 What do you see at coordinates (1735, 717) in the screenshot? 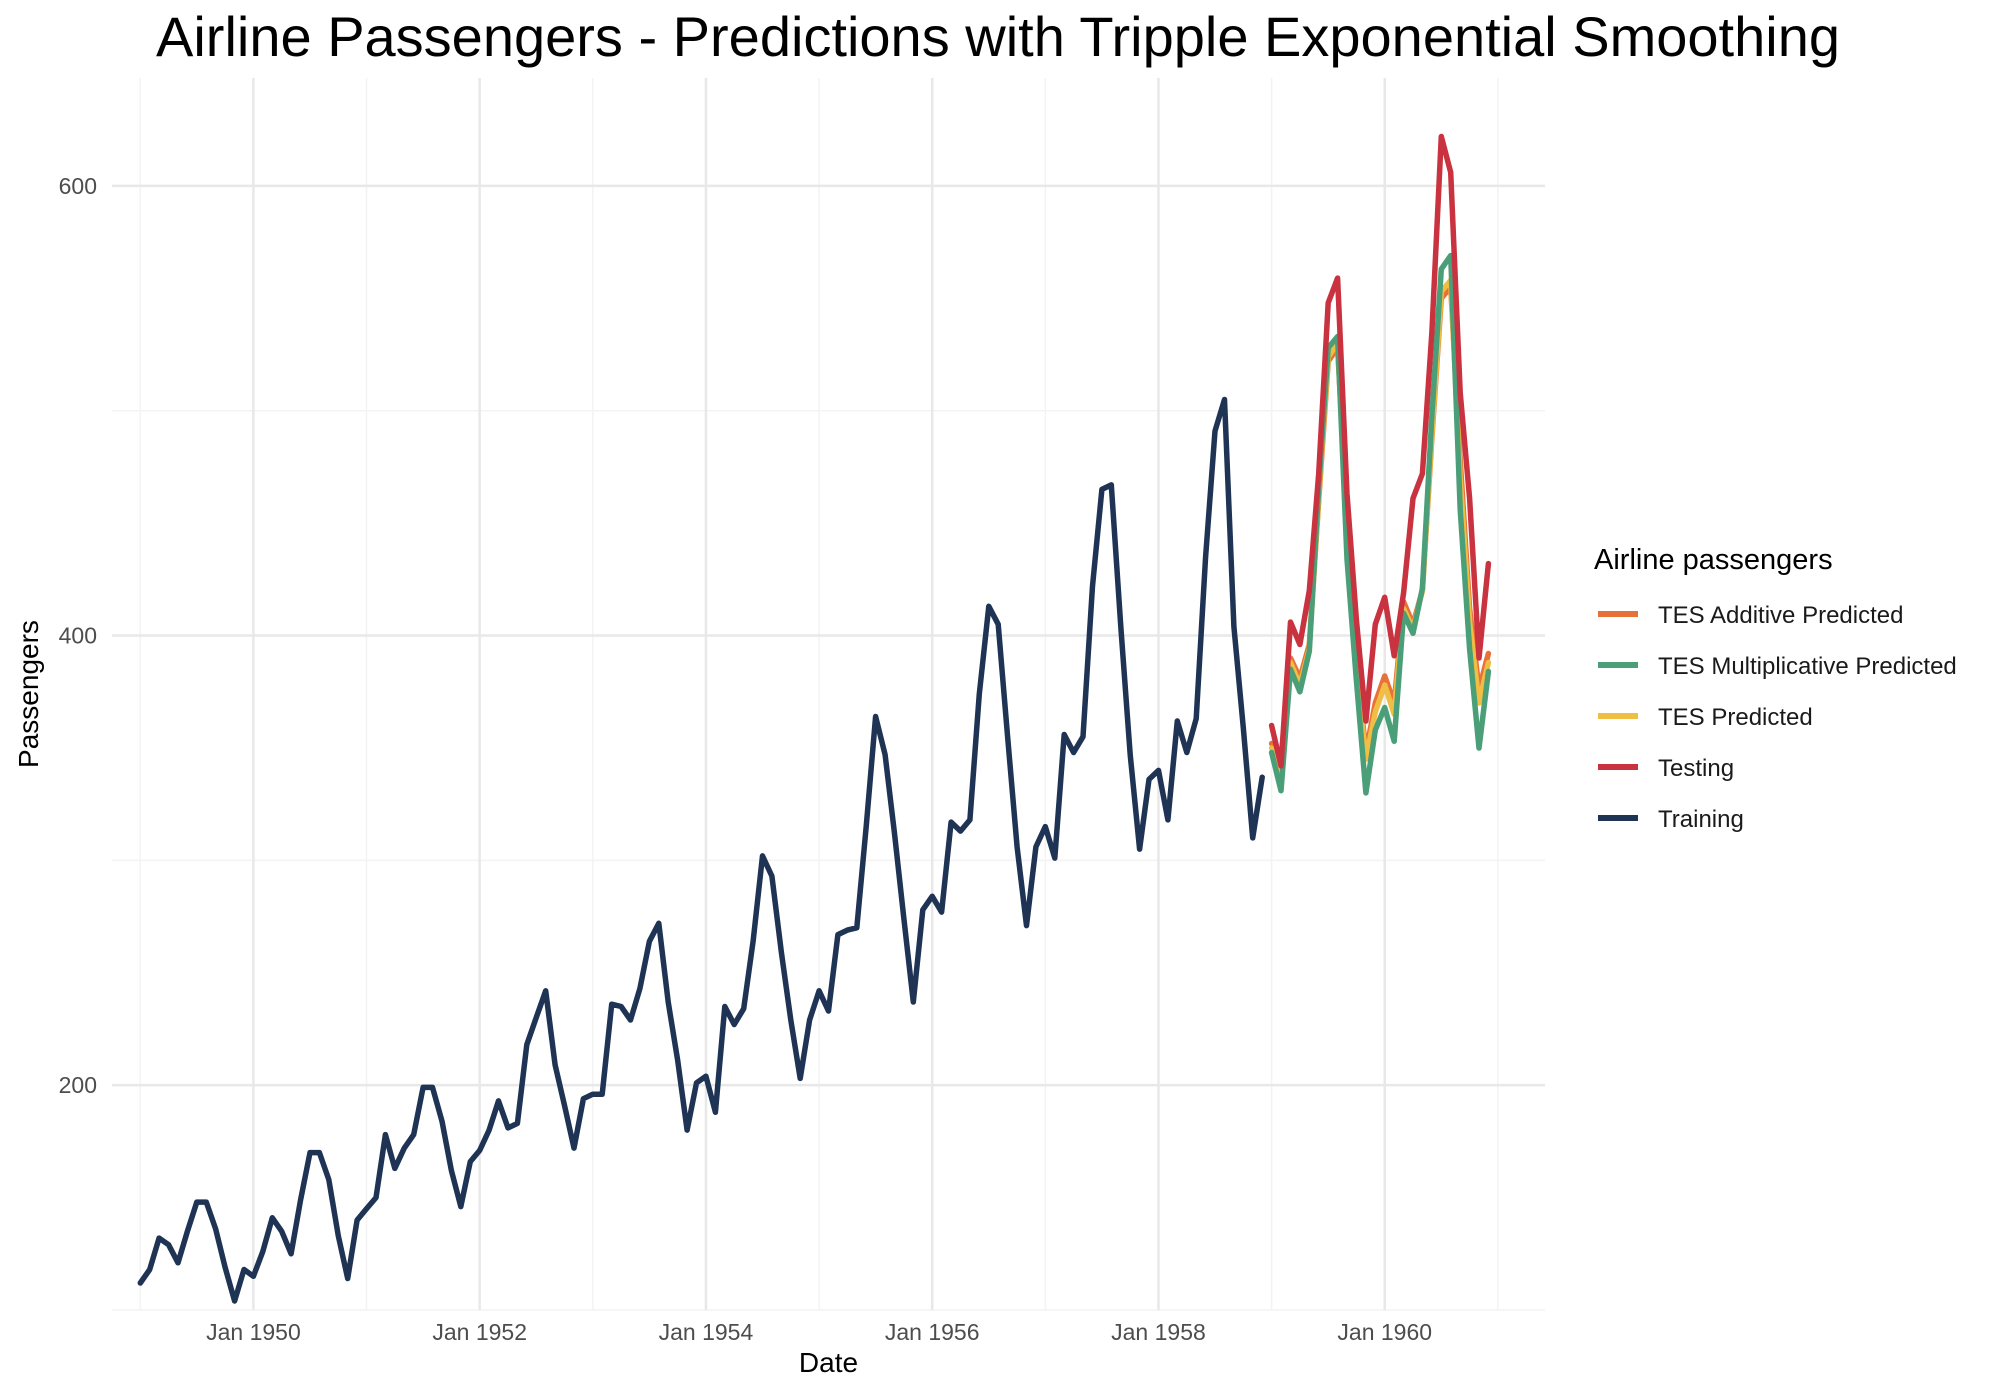
I see `legend-label-tes-predicted: TES Predicted` at bounding box center [1735, 717].